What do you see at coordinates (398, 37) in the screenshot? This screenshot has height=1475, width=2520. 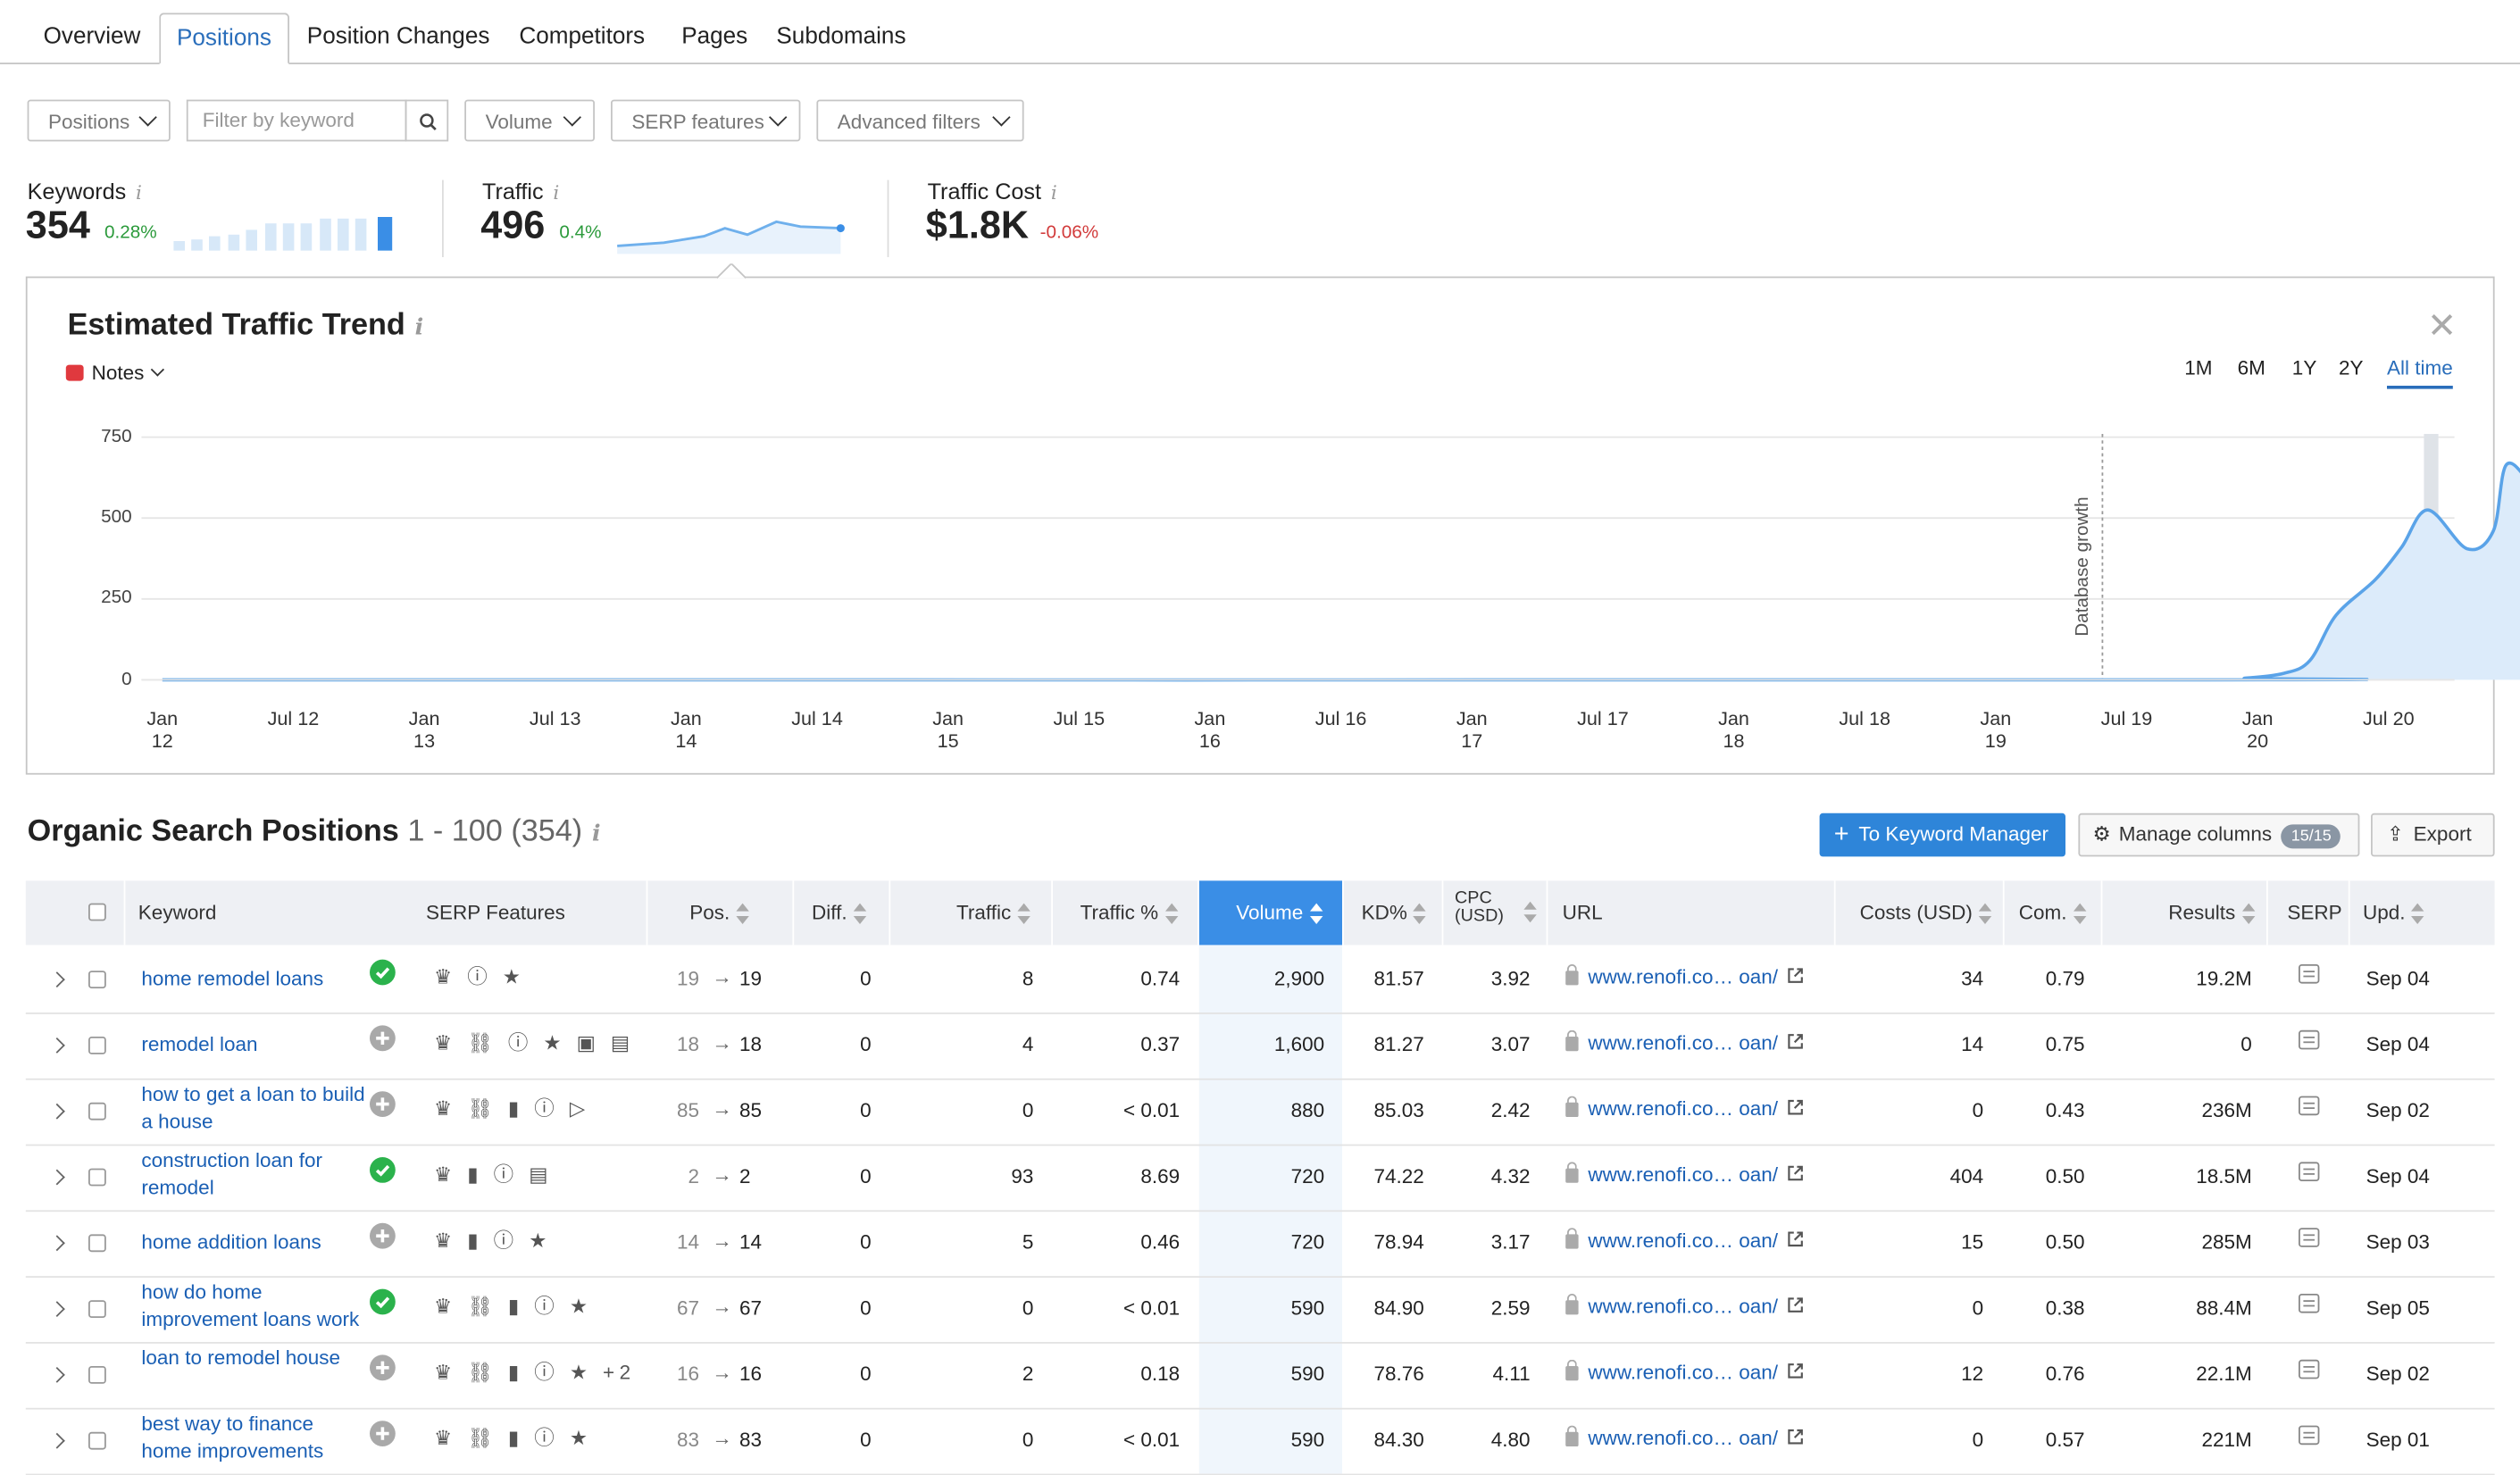 I see `tab-position-changes: Position Changes` at bounding box center [398, 37].